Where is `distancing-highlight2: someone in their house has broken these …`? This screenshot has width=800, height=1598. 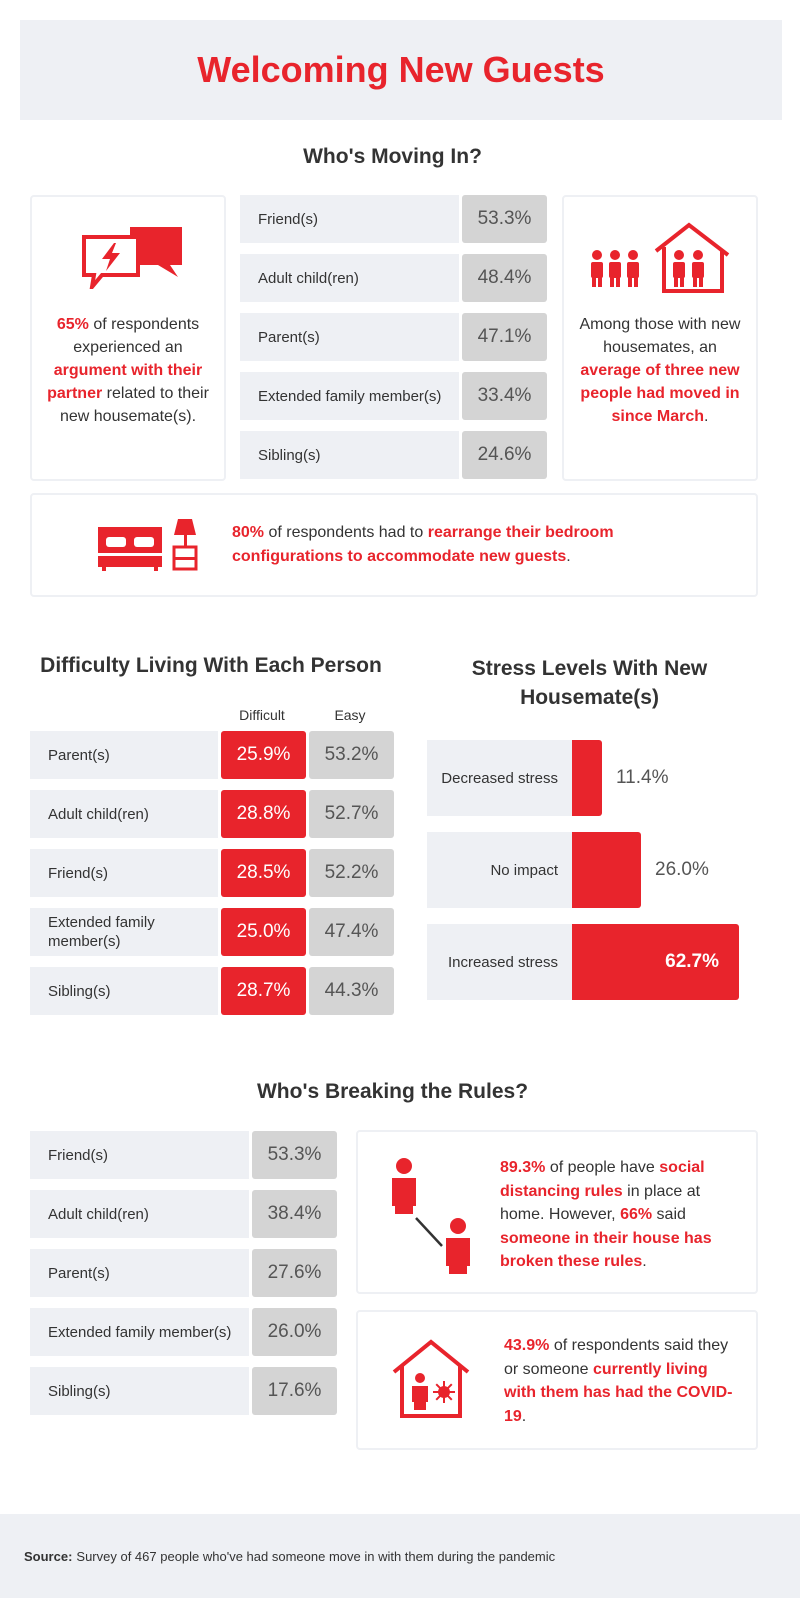
distancing-highlight2: someone in their house has broken these … is located at coordinates (606, 1250).